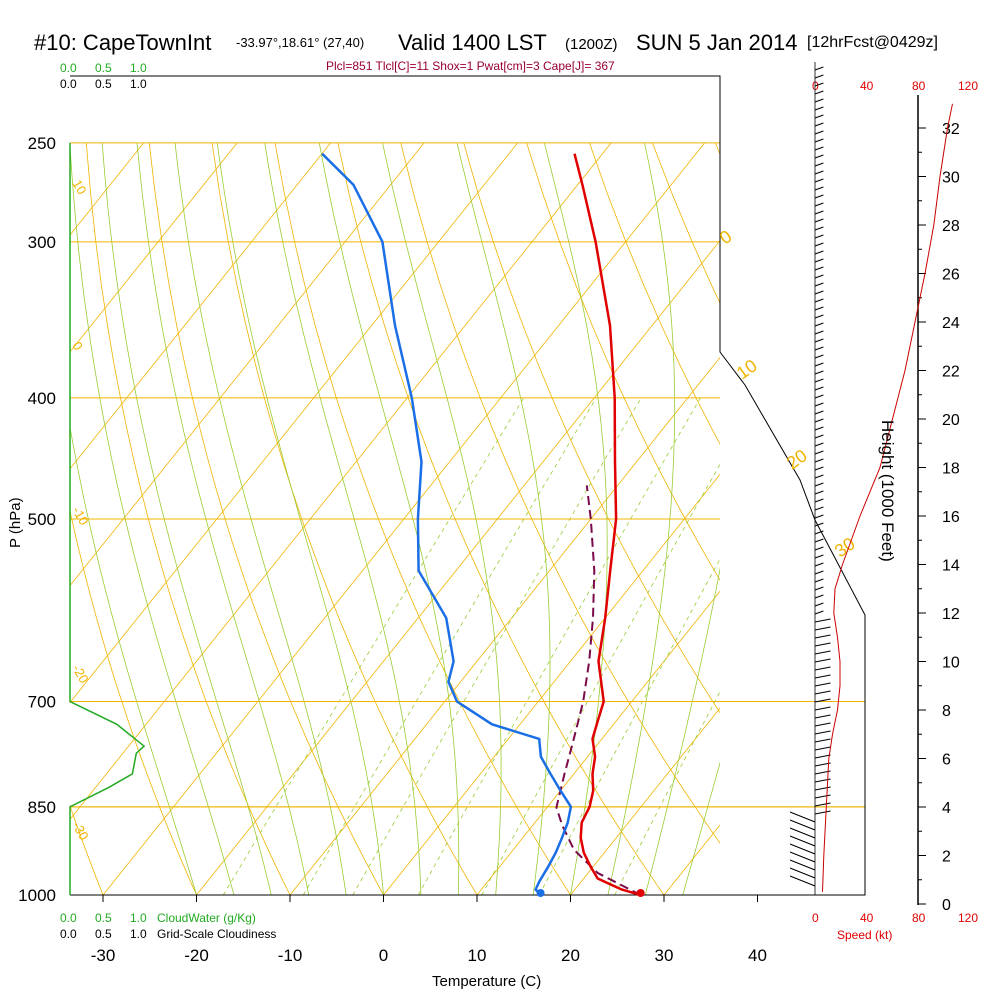  I want to click on pressure-ticks: 250 300 400 500 700 850 1000, so click(37, 519).